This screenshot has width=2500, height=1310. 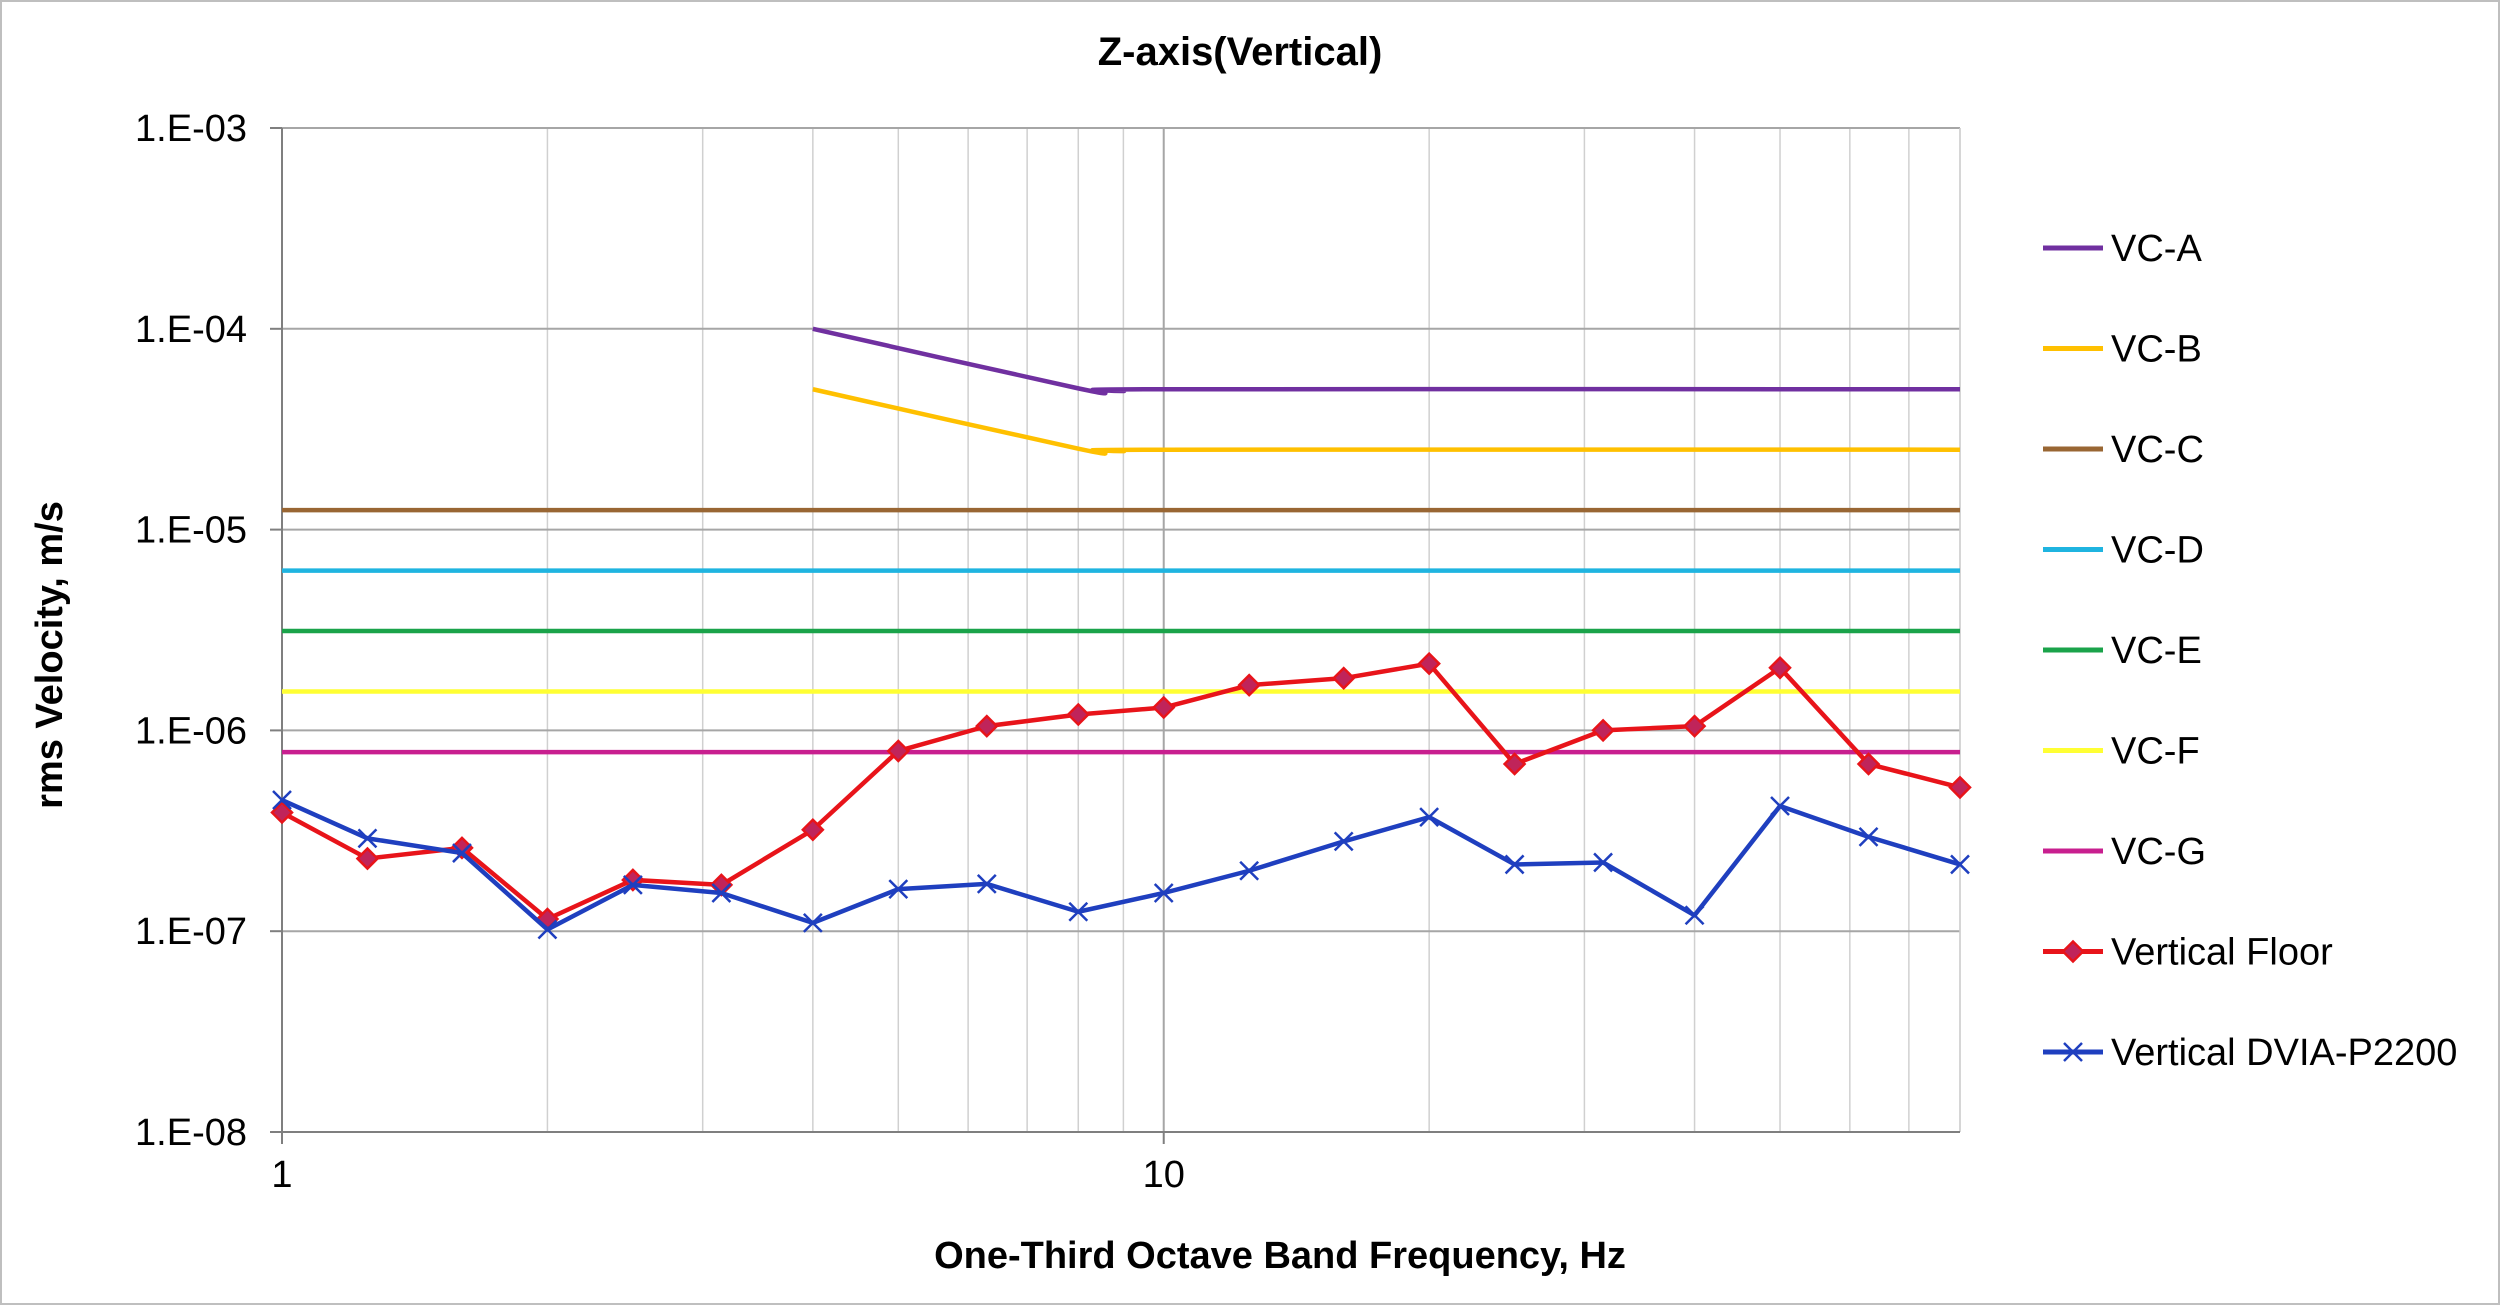 I want to click on legend-item-vc-e: VC-E, so click(x=2122, y=651).